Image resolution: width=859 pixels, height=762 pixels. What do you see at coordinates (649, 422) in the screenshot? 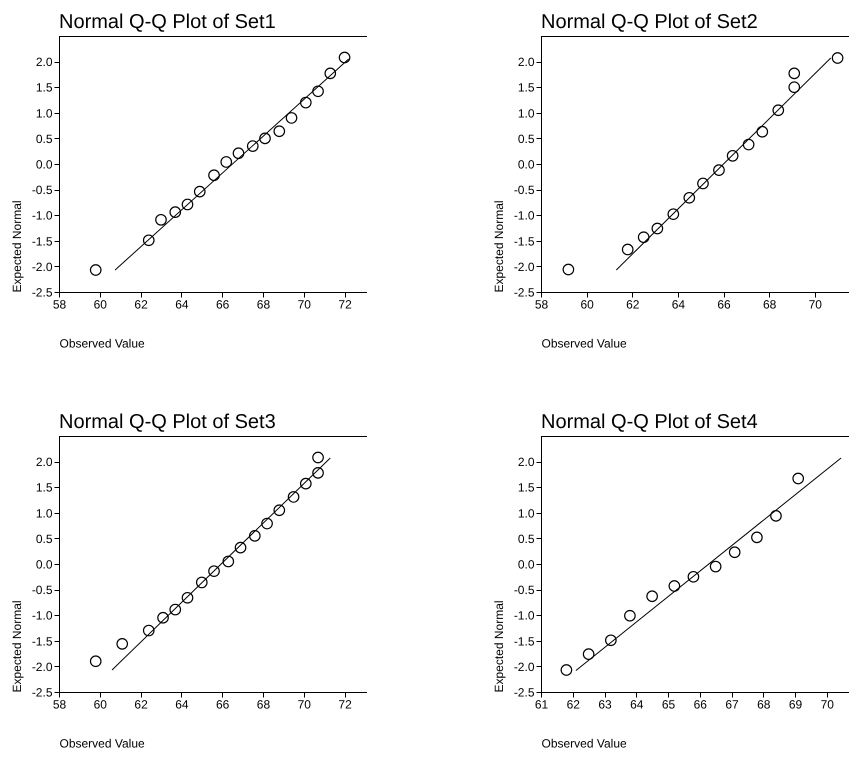
I see `chart-title: Normal Q-Q Plot of Set4` at bounding box center [649, 422].